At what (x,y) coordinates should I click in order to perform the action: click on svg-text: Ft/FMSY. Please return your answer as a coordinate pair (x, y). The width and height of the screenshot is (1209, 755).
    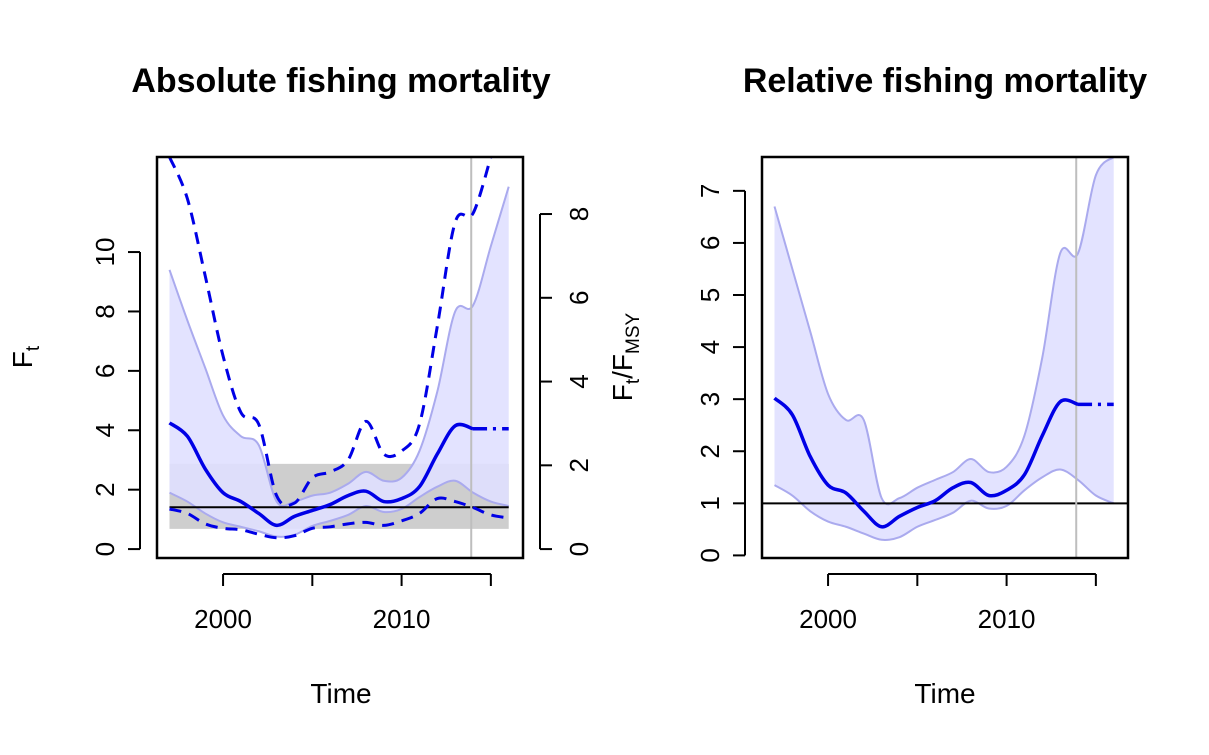
    Looking at the image, I should click on (625, 356).